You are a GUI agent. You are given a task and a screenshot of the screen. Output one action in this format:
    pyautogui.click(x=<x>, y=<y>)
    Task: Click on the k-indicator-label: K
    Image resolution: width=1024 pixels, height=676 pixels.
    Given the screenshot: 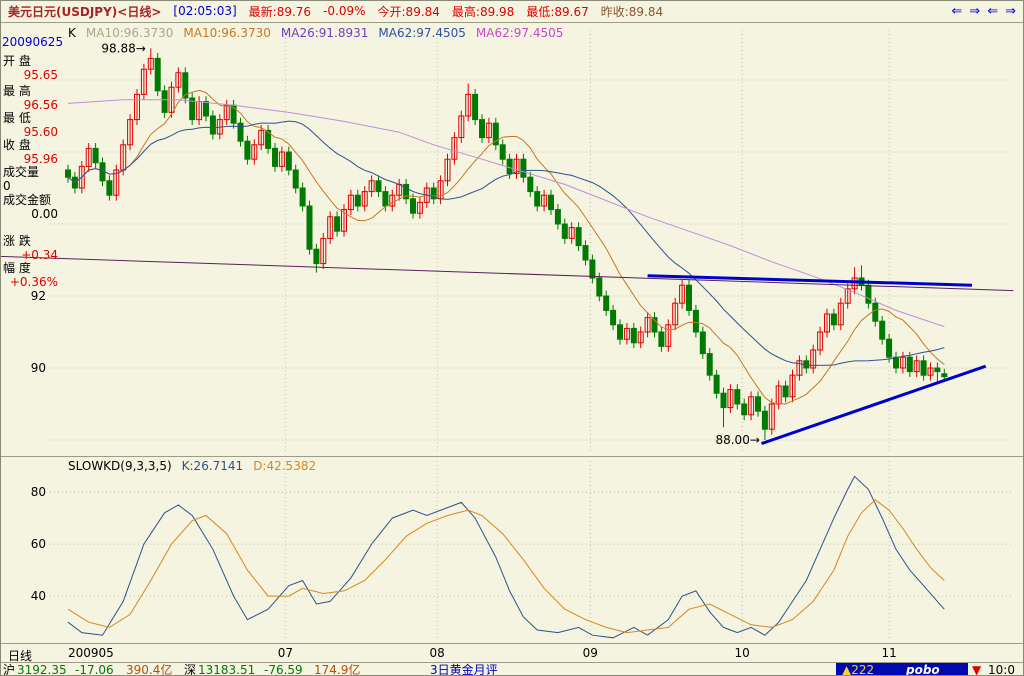 What is the action you would take?
    pyautogui.click(x=72, y=33)
    